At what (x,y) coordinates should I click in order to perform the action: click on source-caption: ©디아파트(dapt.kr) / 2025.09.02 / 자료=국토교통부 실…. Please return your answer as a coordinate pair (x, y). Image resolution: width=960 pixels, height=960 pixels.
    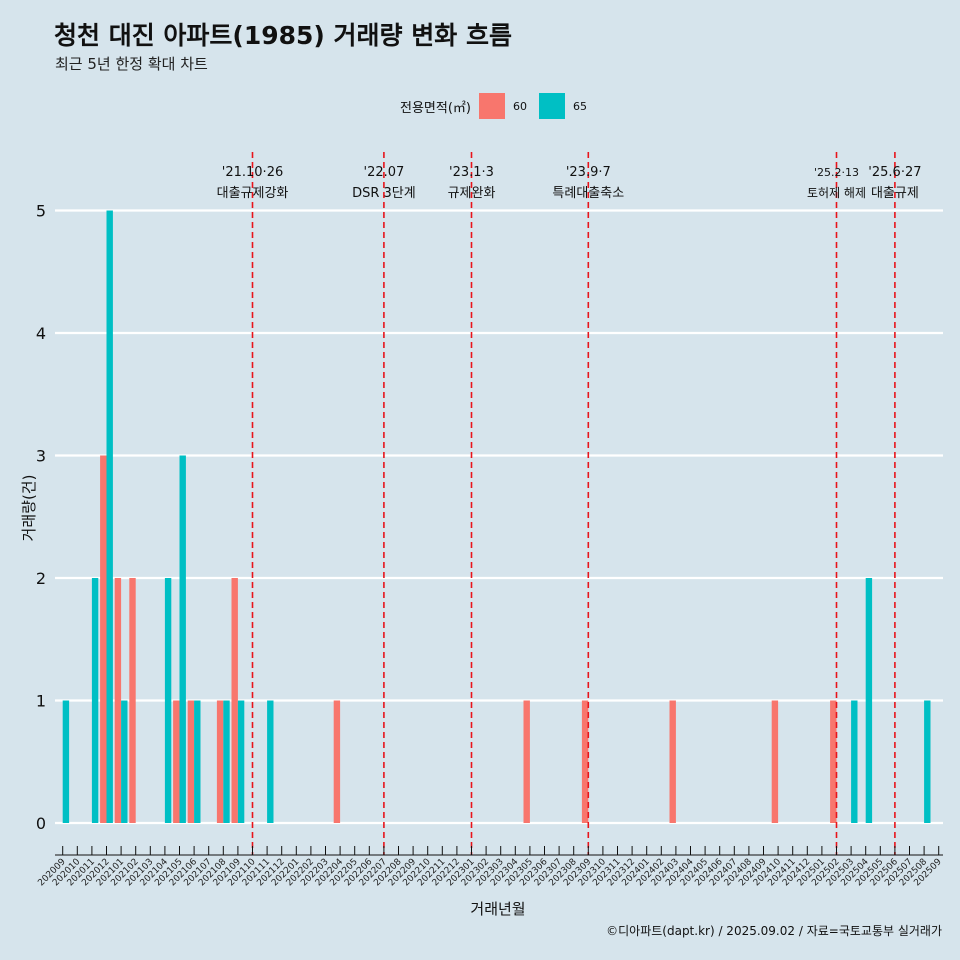
    Looking at the image, I should click on (774, 931).